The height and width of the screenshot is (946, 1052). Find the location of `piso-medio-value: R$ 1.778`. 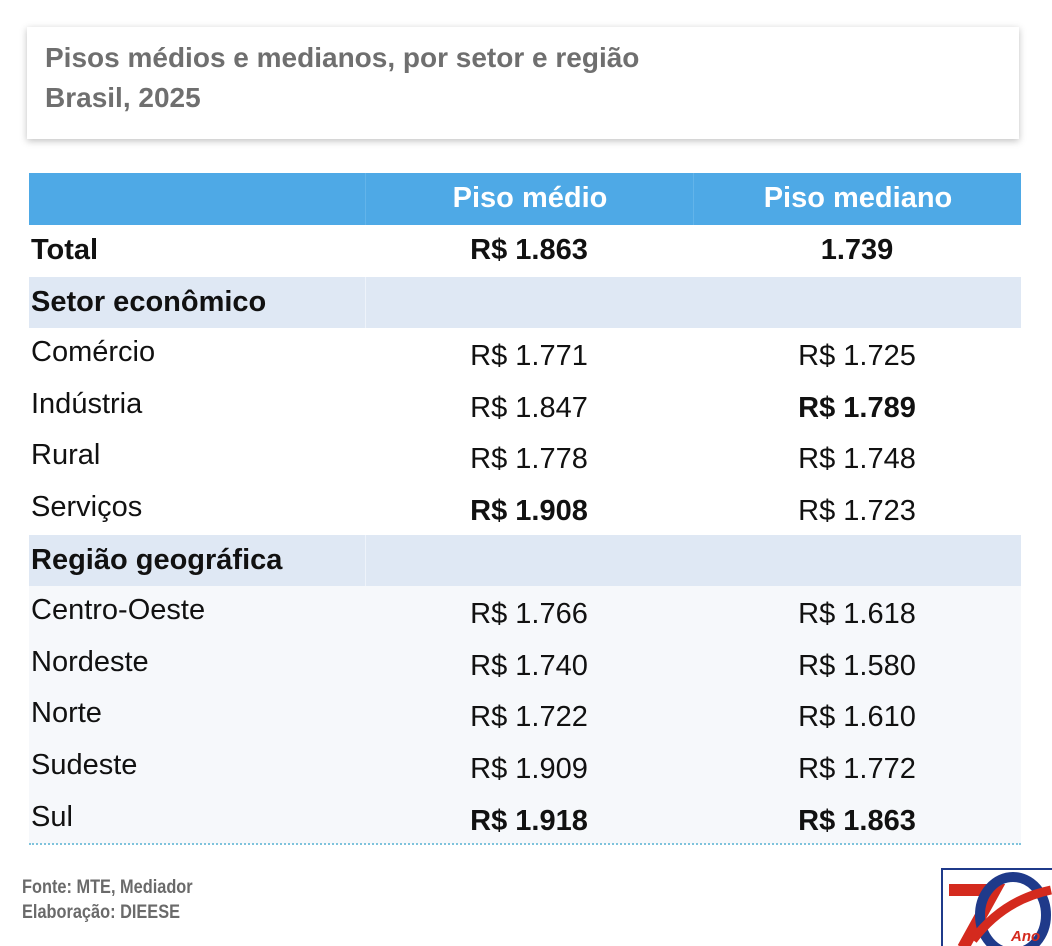

piso-medio-value: R$ 1.778 is located at coordinates (529, 459).